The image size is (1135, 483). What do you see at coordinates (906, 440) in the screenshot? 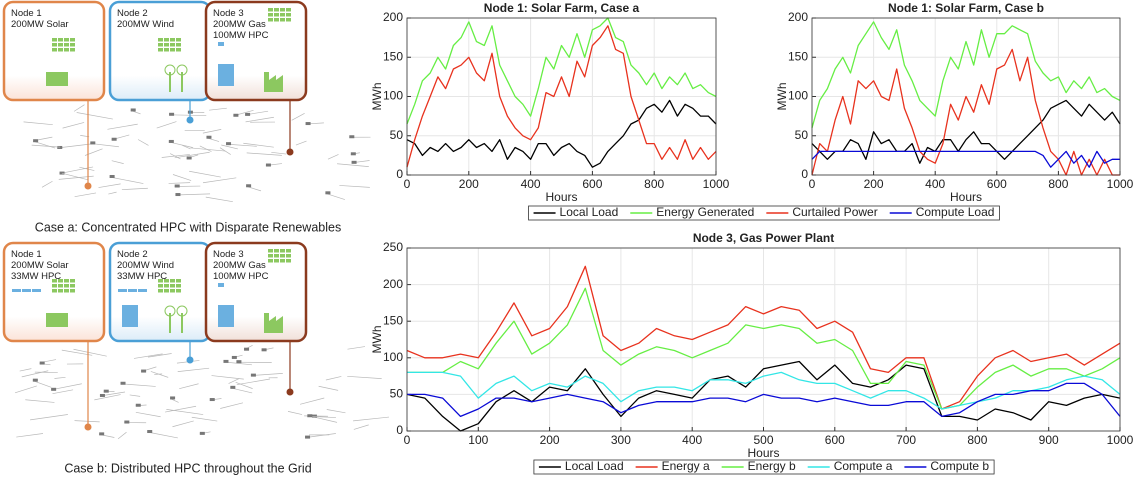
I see `x-tick-label: 700` at bounding box center [906, 440].